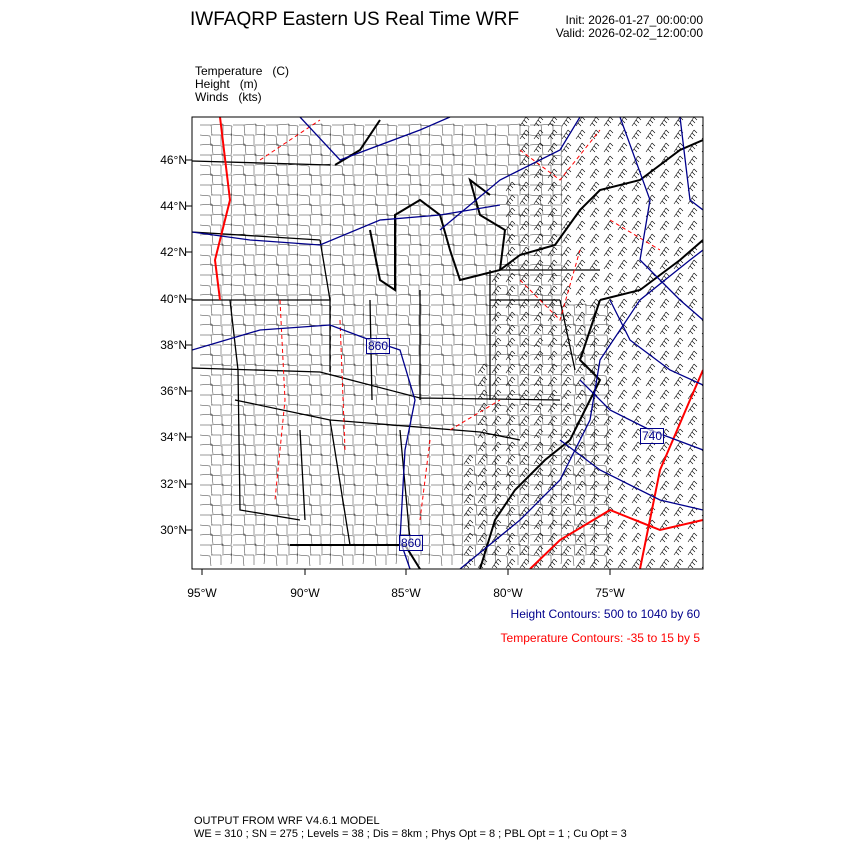 This screenshot has width=850, height=850. I want to click on lat-label: 42°N, so click(173, 252).